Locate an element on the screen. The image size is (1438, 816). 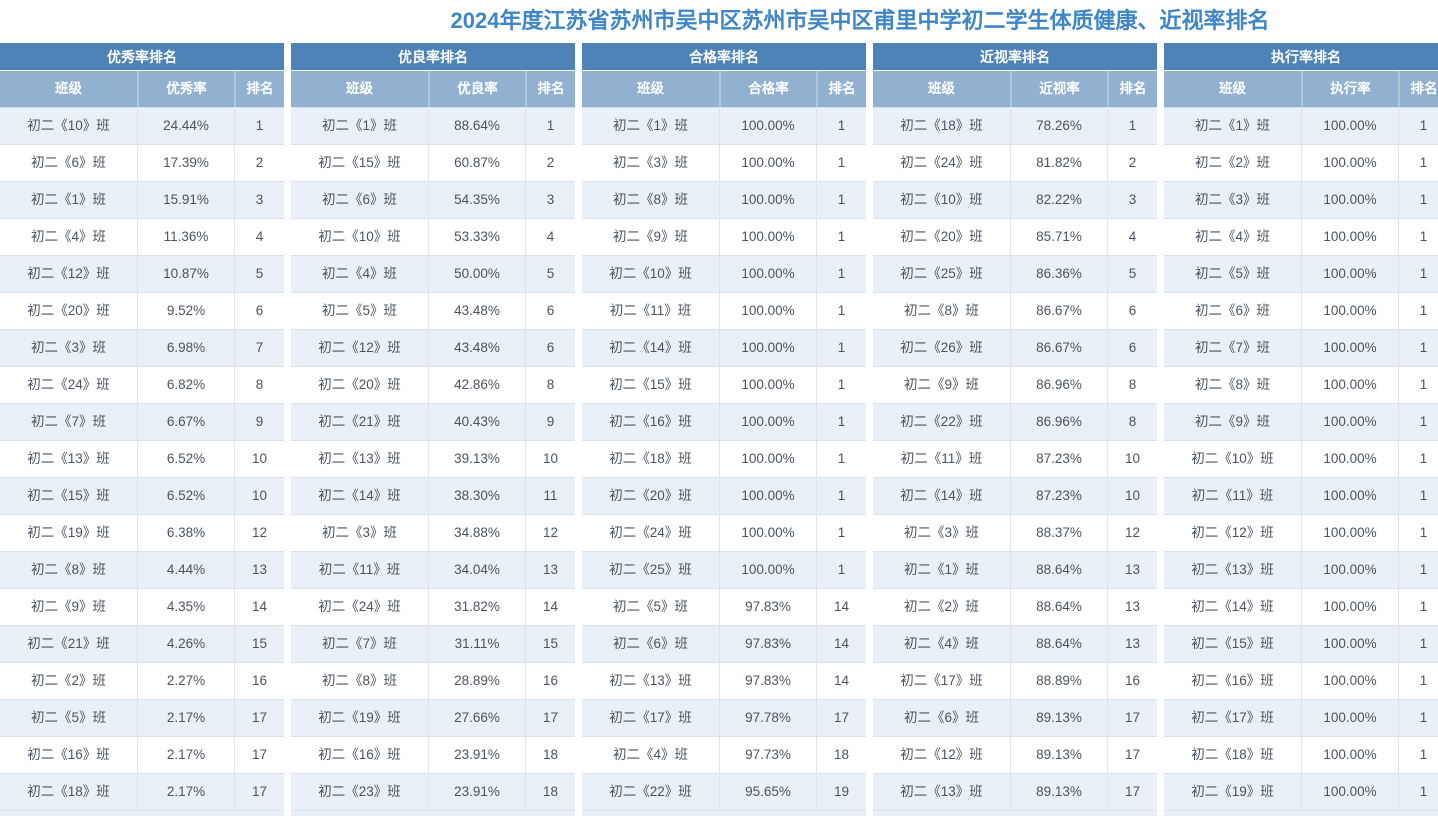
table-row: 初二《14》班 100.00% 1 is located at coordinates (1301, 607).